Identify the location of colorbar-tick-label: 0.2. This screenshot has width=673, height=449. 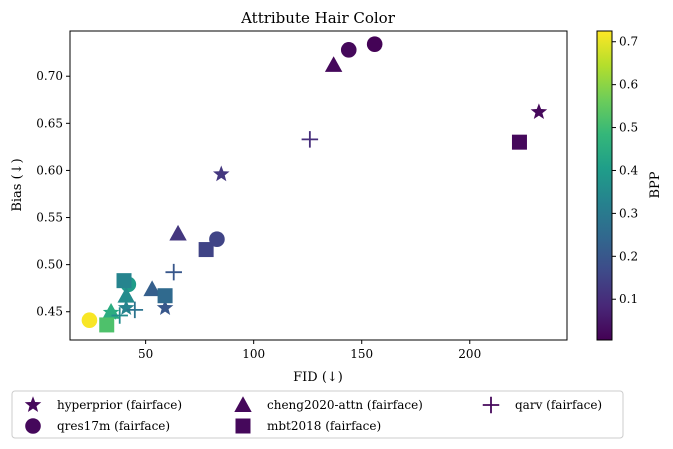
(628, 256).